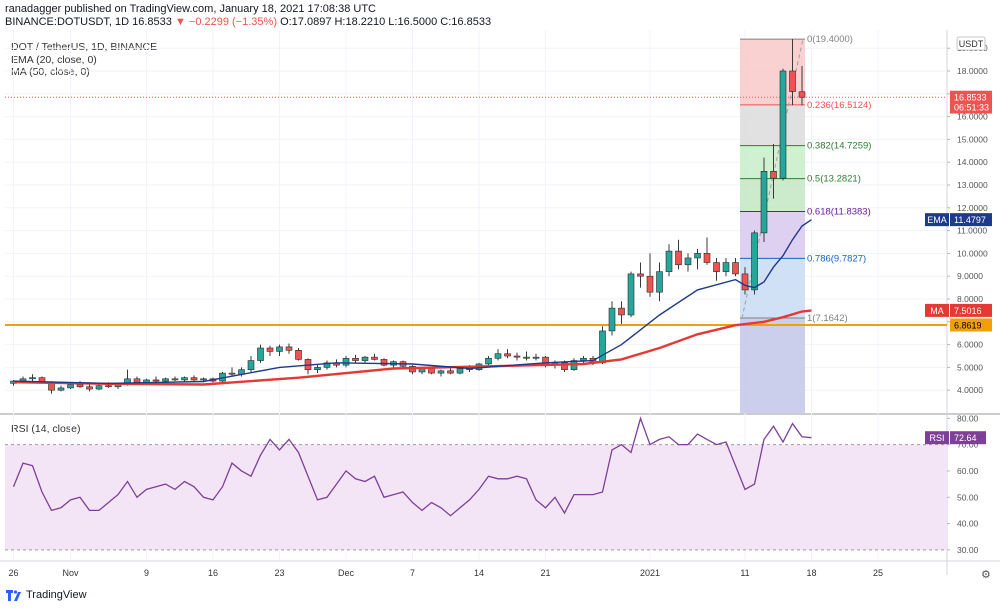 This screenshot has height=609, width=1000. I want to click on rsi-value-badge, so click(968, 438).